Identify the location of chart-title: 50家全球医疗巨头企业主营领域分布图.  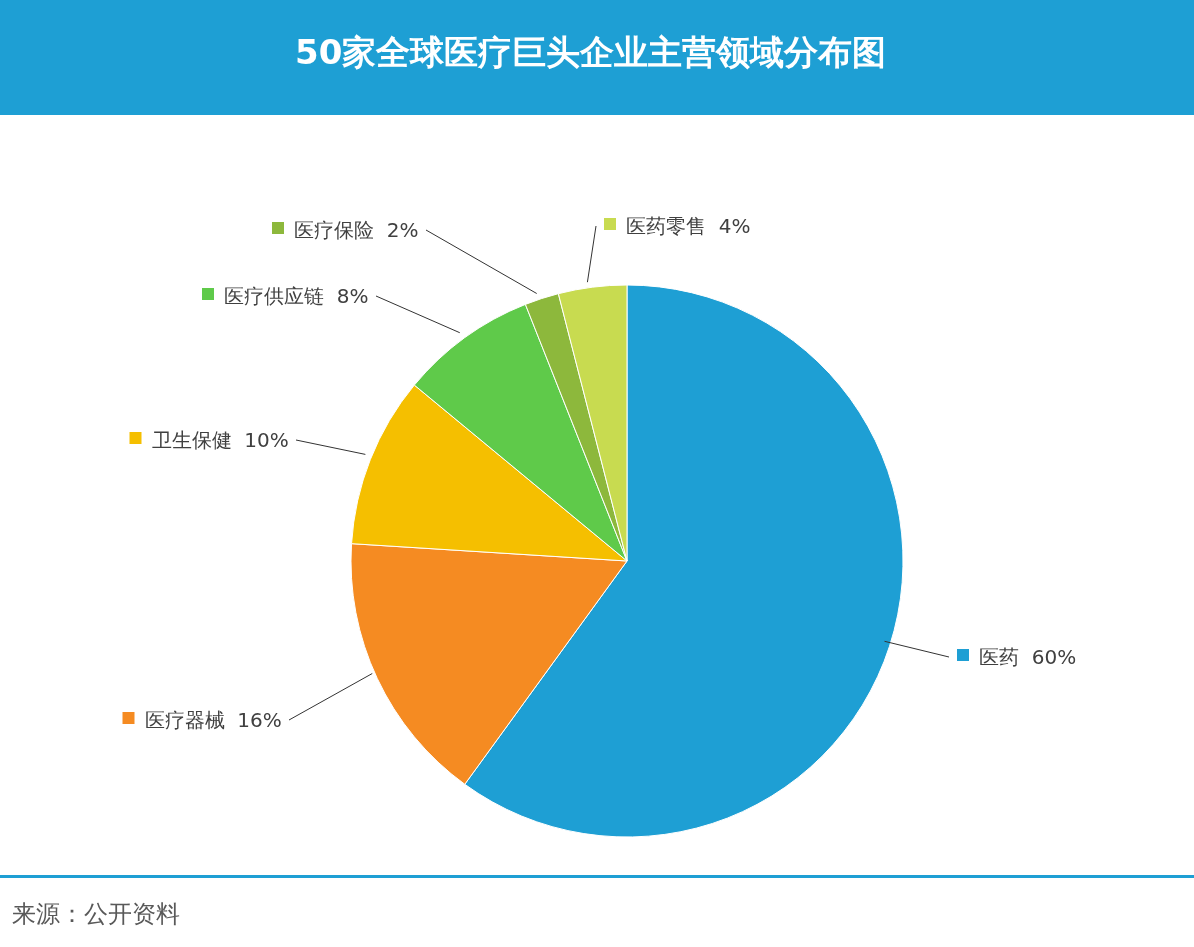
(591, 52).